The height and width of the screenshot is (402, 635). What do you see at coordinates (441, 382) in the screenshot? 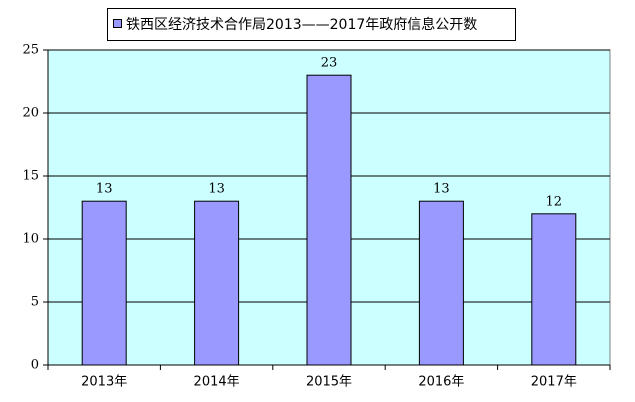
I see `x-tick-label: 2016年` at bounding box center [441, 382].